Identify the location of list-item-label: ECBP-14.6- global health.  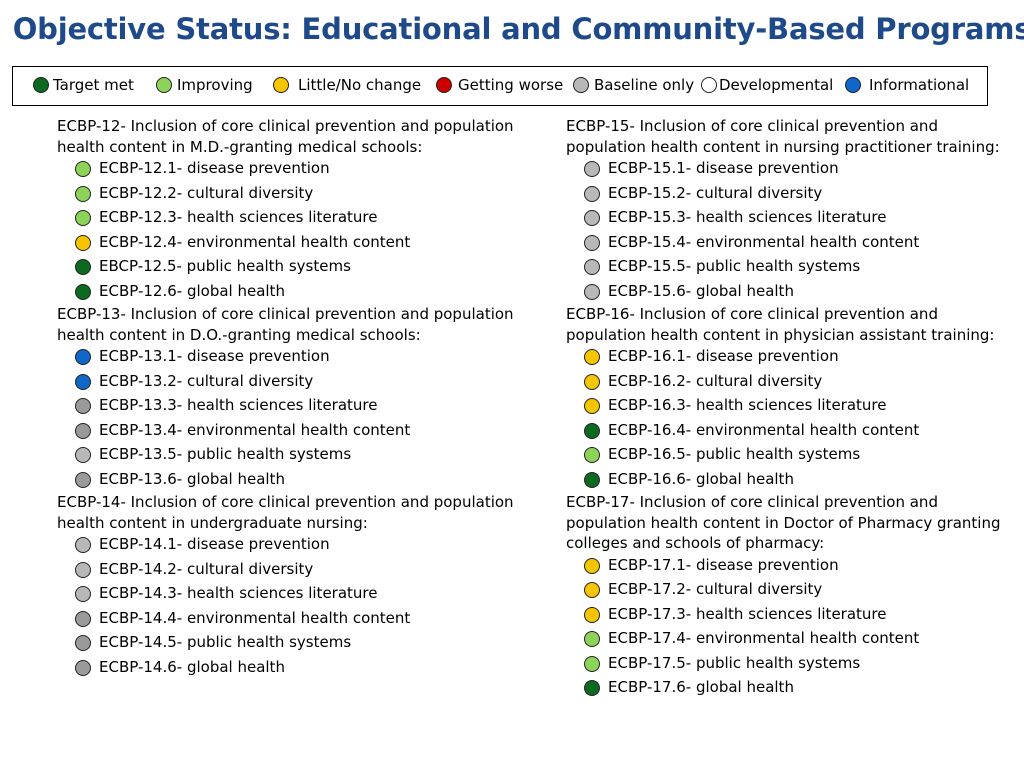
(192, 666).